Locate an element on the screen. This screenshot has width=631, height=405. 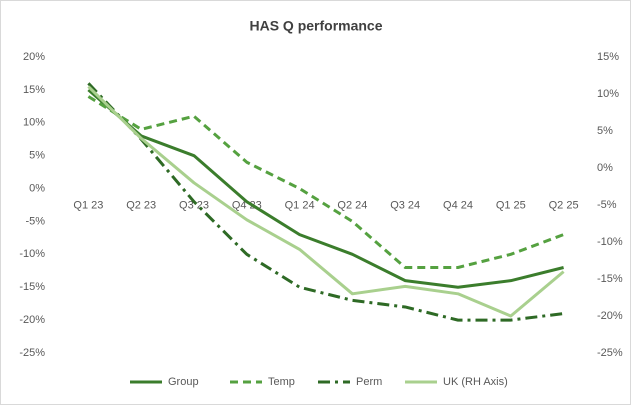
x-tick-label: Q1 25 is located at coordinates (511, 205).